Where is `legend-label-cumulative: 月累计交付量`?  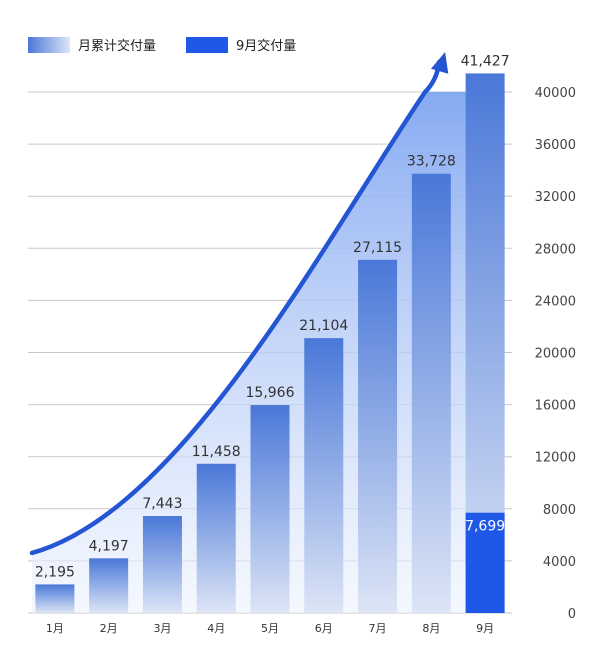
legend-label-cumulative: 月累计交付量 is located at coordinates (117, 46).